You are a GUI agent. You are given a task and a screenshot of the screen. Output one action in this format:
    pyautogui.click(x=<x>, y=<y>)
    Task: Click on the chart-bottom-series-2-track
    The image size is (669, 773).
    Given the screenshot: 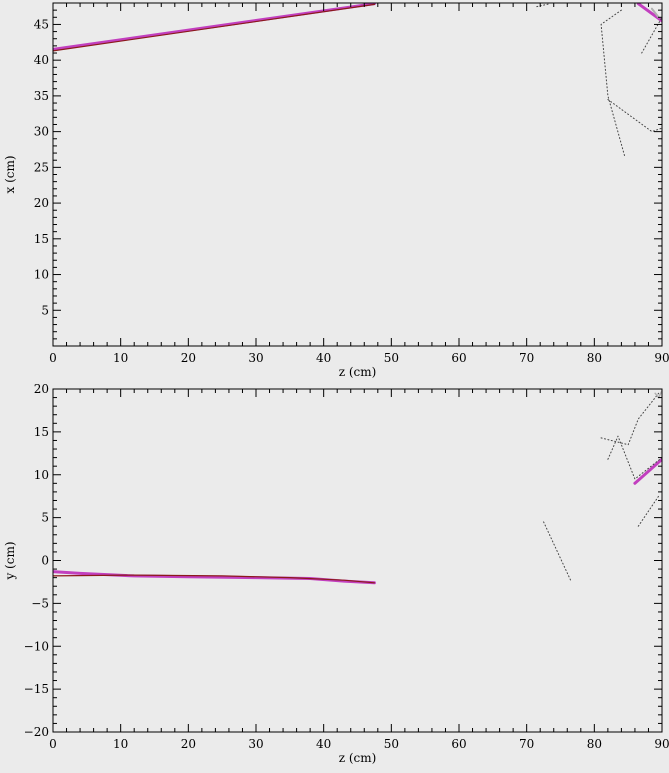 What is the action you would take?
    pyautogui.click(x=647, y=471)
    